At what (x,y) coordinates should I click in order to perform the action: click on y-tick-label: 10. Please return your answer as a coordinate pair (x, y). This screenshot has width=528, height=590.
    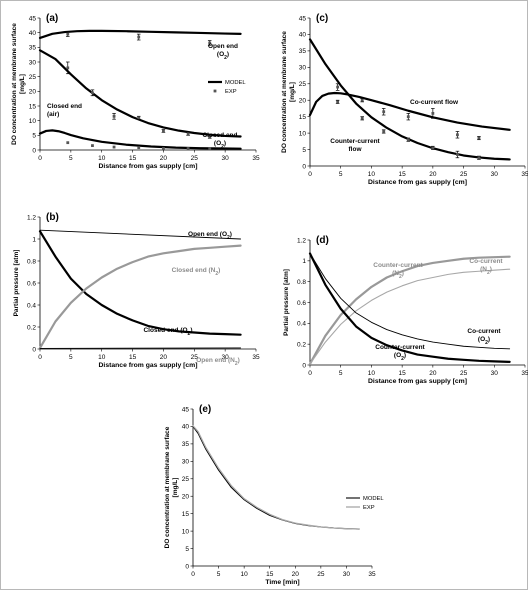
    Looking at the image, I should click on (303, 133).